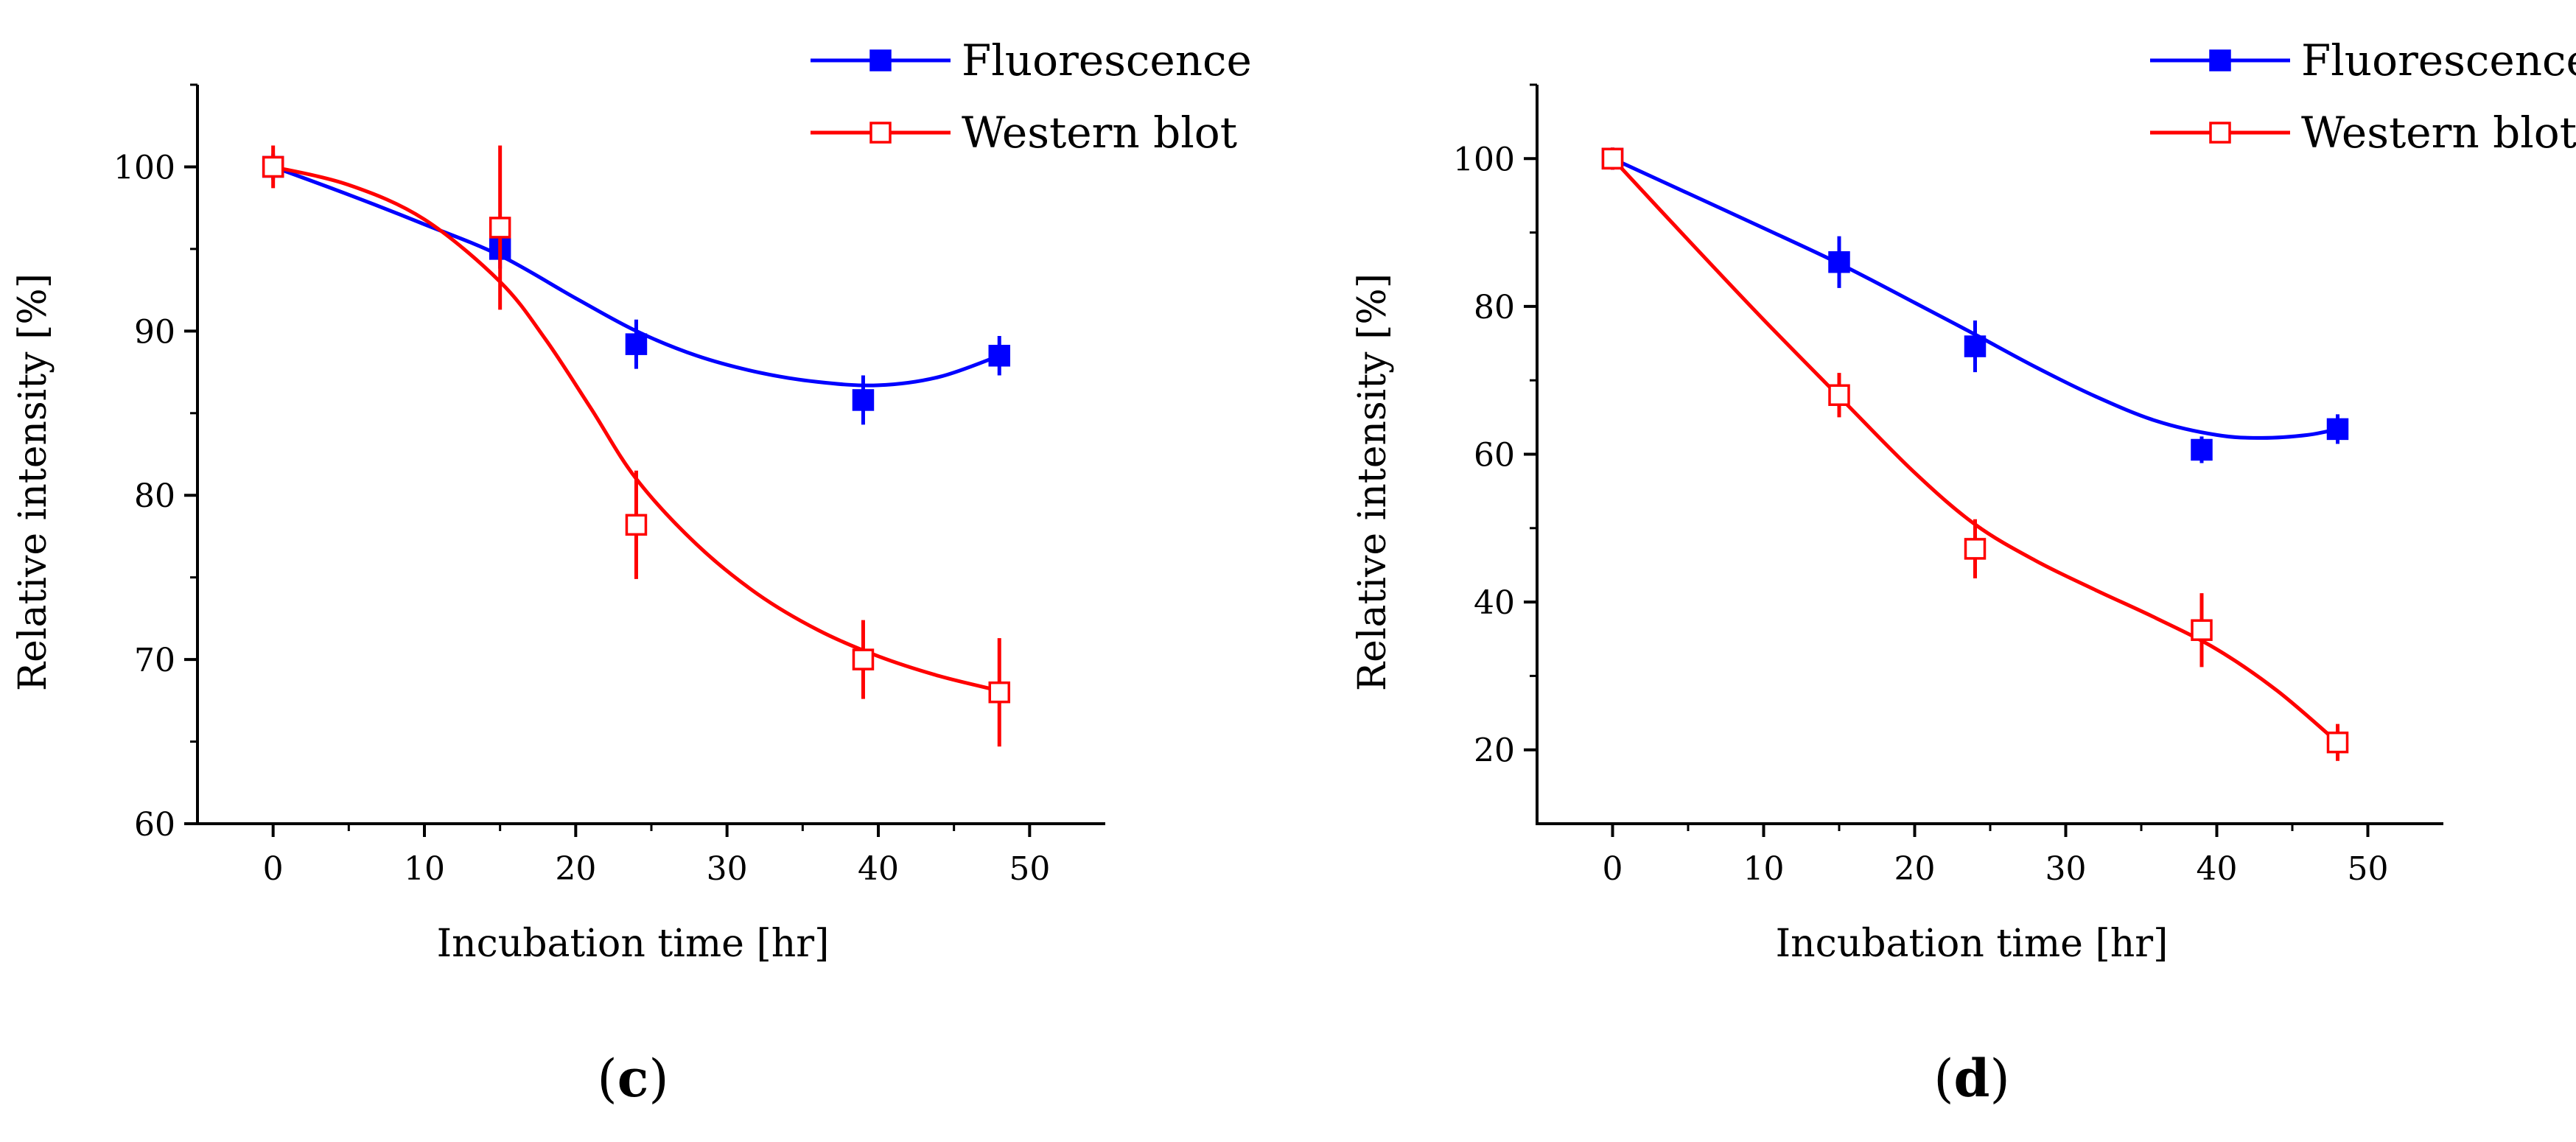 The image size is (2576, 1142). Describe the element at coordinates (154, 660) in the screenshot. I see `y-tick-label: 70` at that location.